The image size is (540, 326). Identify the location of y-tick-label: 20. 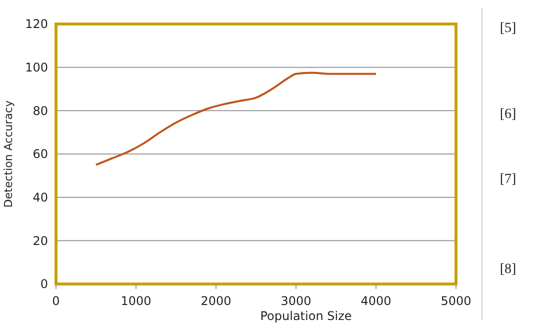
(40, 241).